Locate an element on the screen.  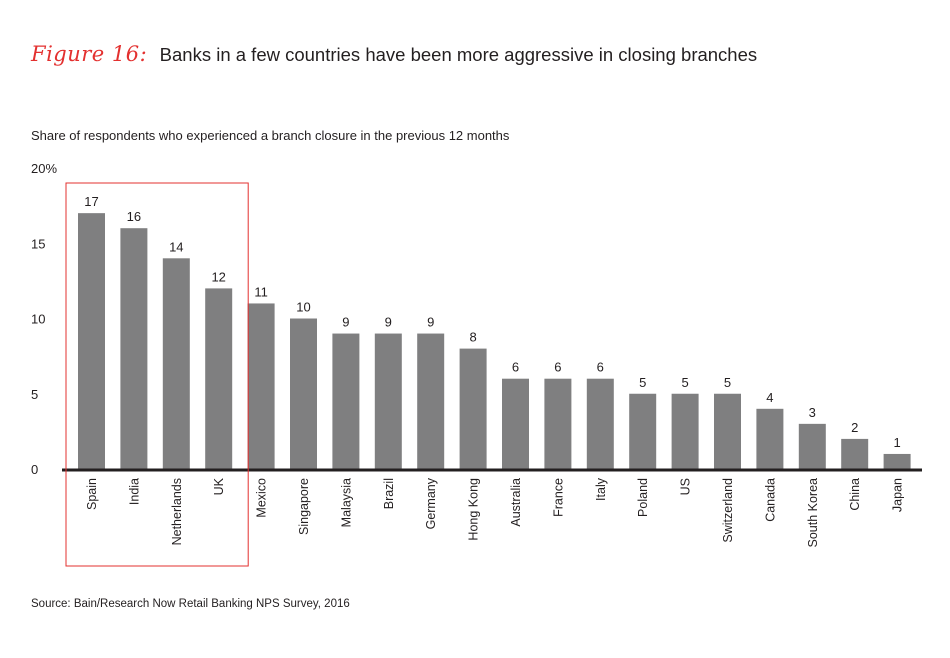
category-label: US is located at coordinates (686, 486).